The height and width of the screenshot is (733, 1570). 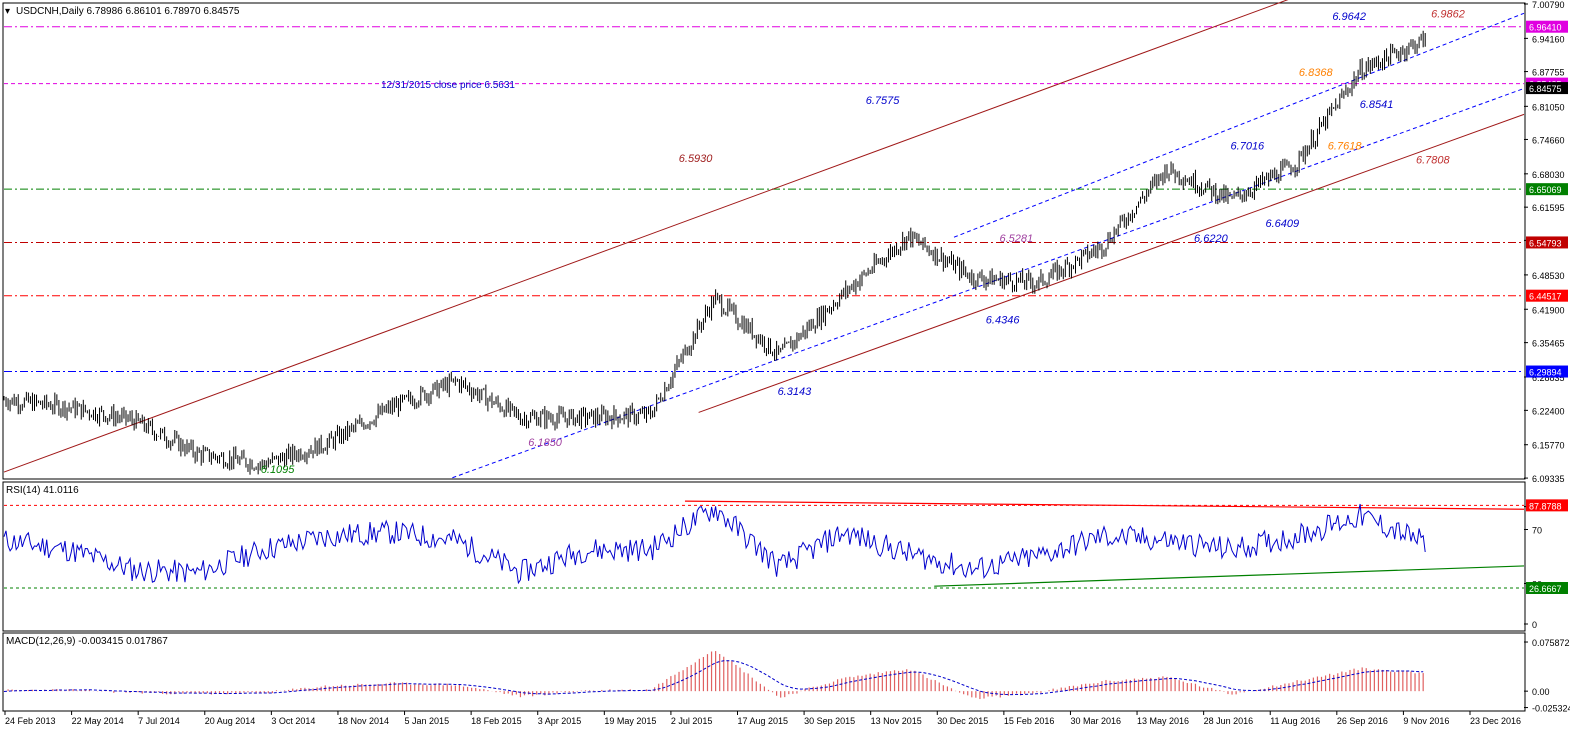 What do you see at coordinates (962, 721) in the screenshot?
I see `time-tick-label: 30 Dec 2015` at bounding box center [962, 721].